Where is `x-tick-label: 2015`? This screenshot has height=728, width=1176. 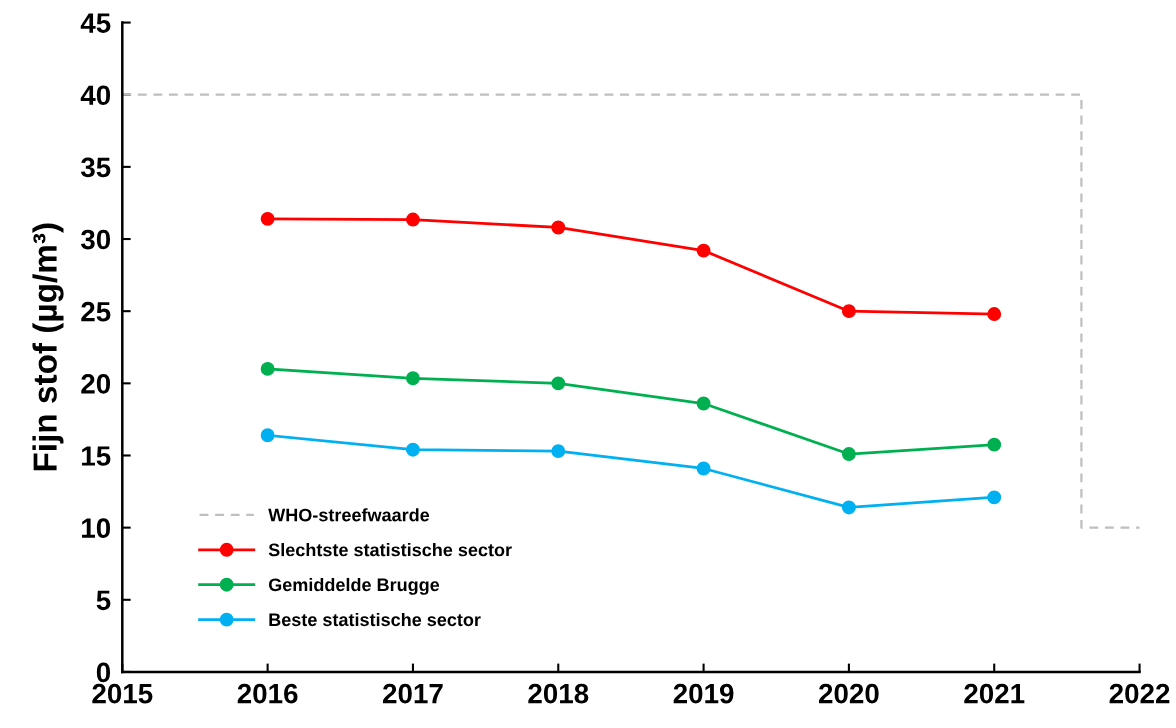
x-tick-label: 2015 is located at coordinates (122, 693).